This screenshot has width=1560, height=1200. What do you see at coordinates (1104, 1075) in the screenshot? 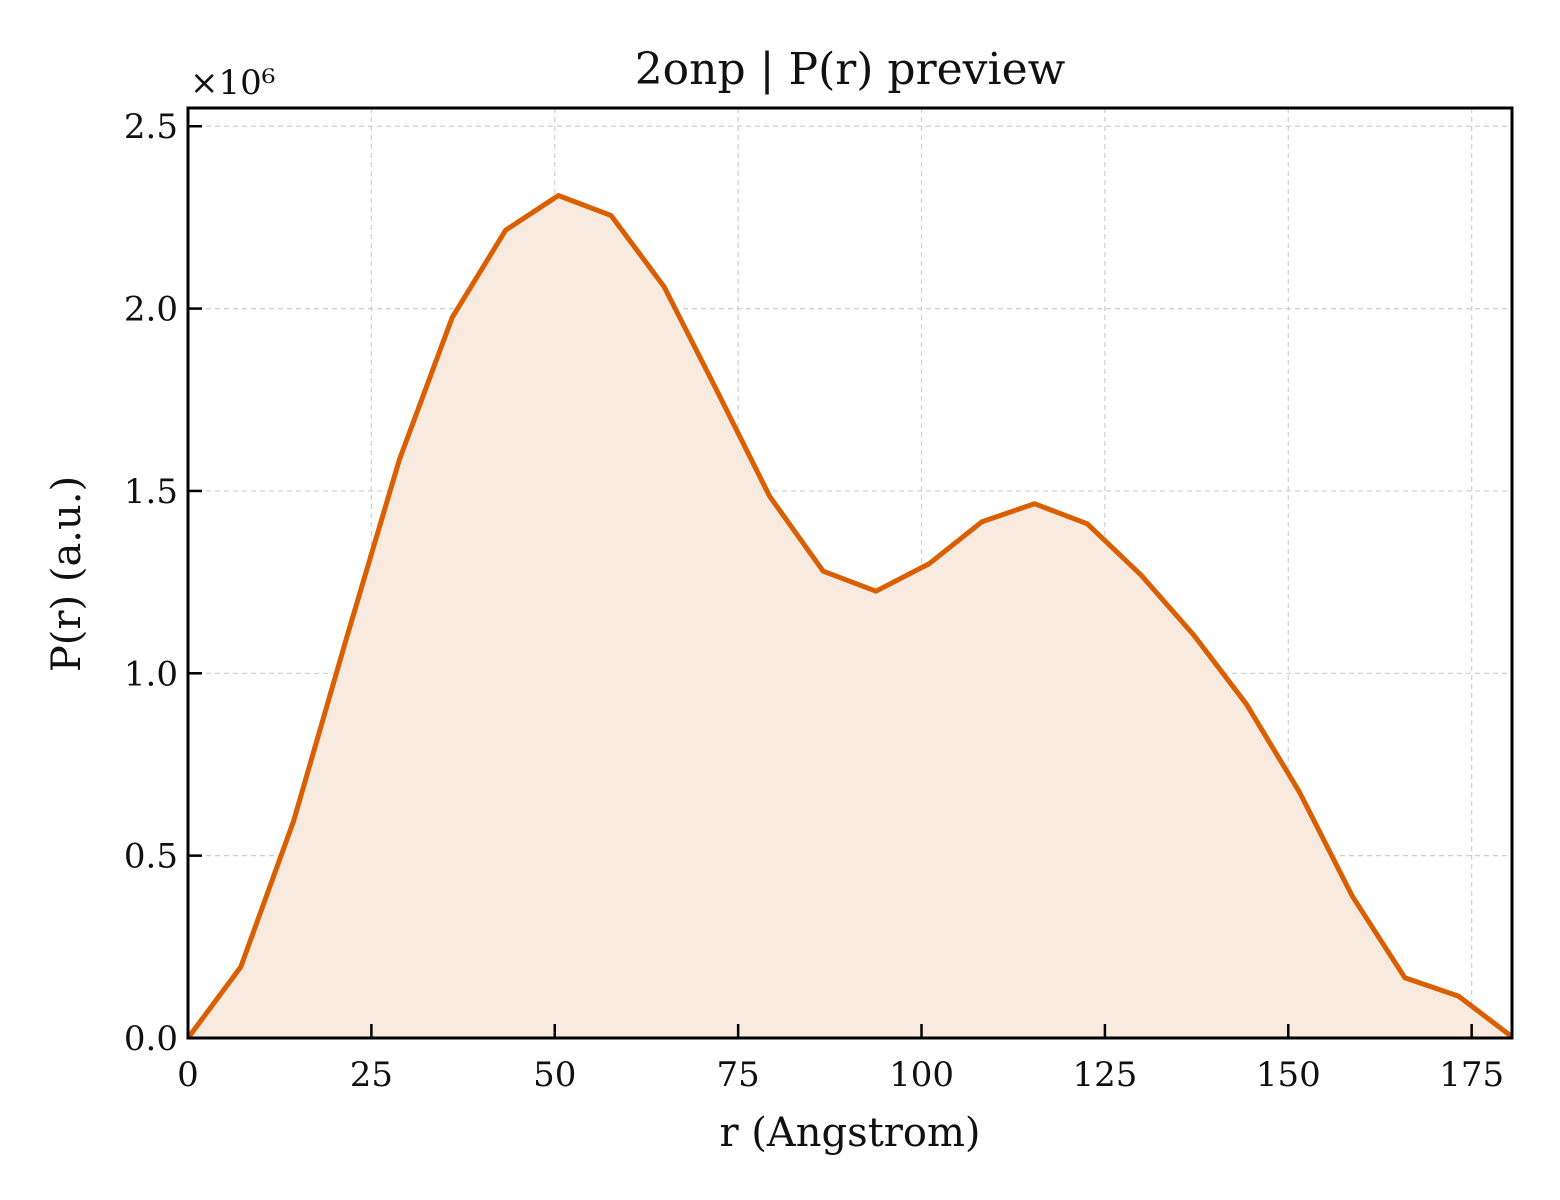
I see `x-tick-label: 125` at bounding box center [1104, 1075].